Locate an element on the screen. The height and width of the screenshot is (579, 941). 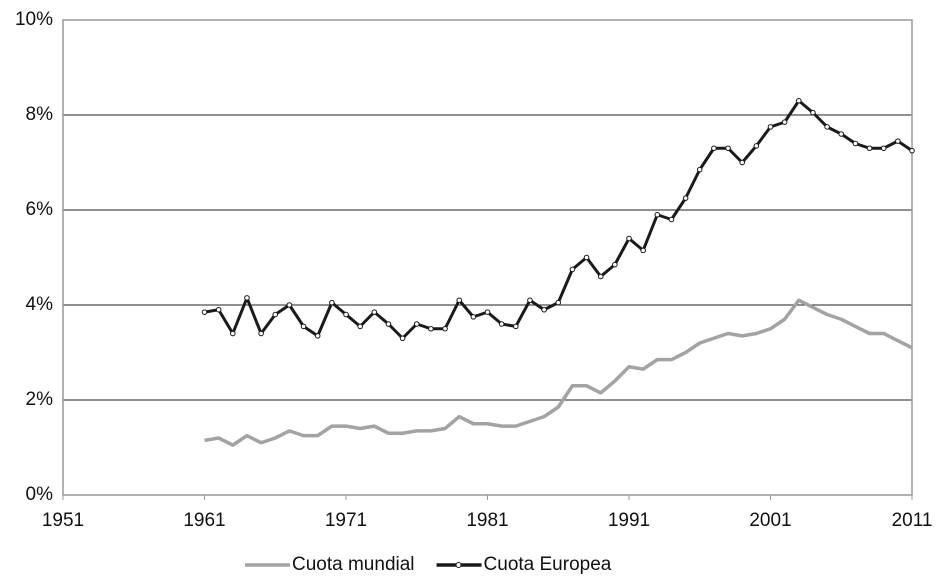
legend-label: Cuota mundial is located at coordinates (353, 564).